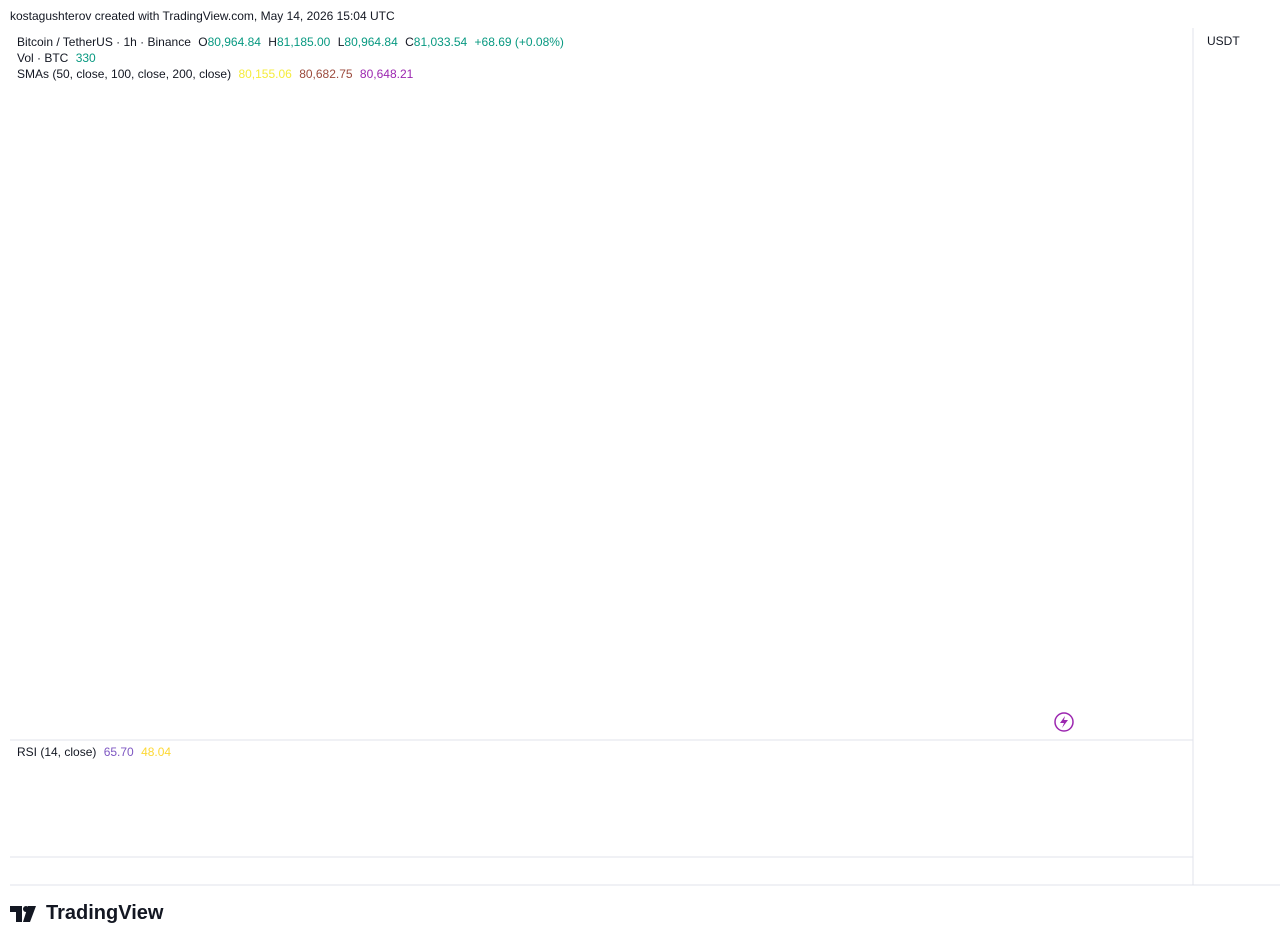 The image size is (1280, 942). Describe the element at coordinates (1064, 722) in the screenshot. I see `alert-icon` at that location.